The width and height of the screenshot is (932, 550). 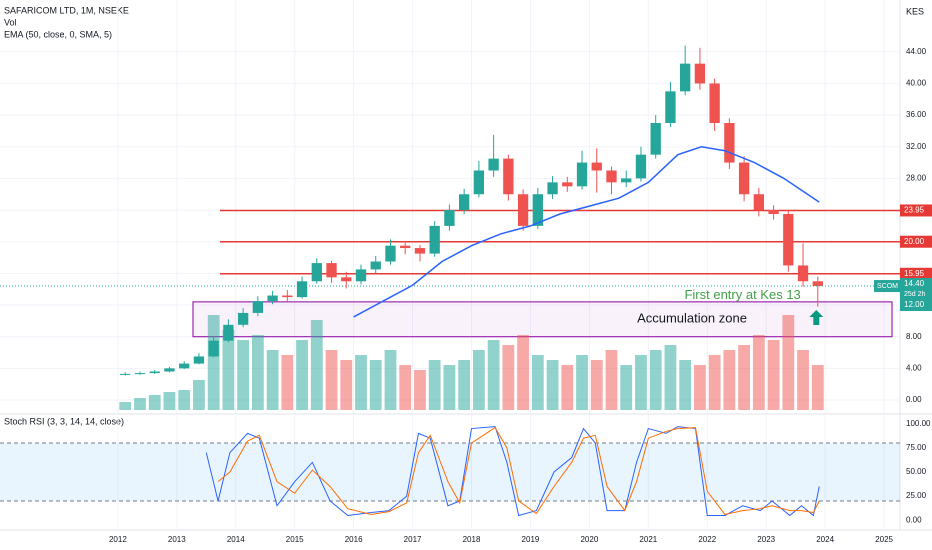 What do you see at coordinates (916, 51) in the screenshot?
I see `y-tick-label: 44.00` at bounding box center [916, 51].